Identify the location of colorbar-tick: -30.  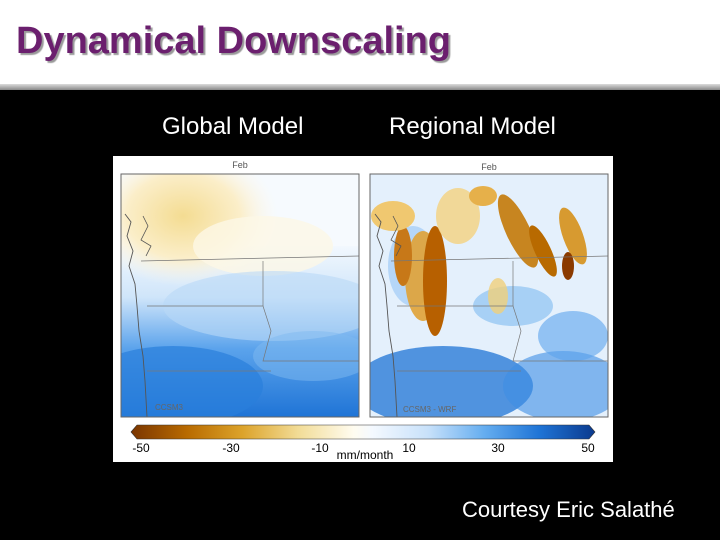
(231, 448).